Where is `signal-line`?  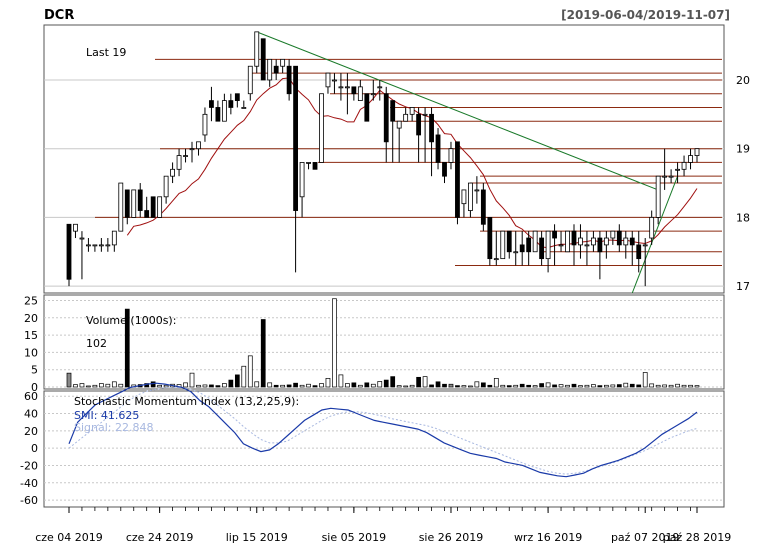
signal-line is located at coordinates (383, 431).